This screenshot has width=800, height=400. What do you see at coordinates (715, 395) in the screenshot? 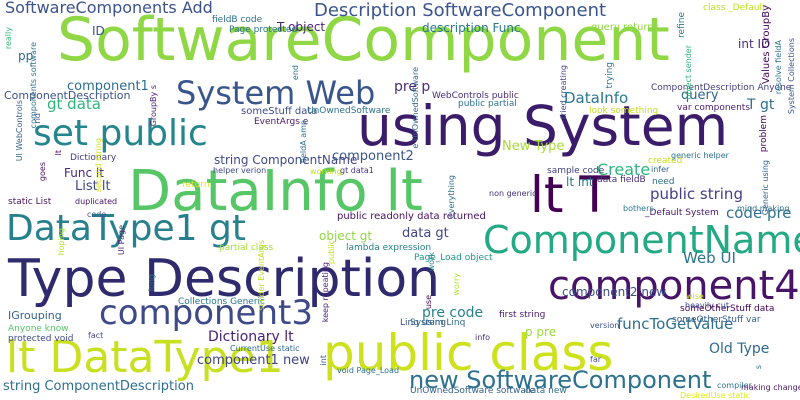
I see `word: DesiredUse static` at bounding box center [715, 395].